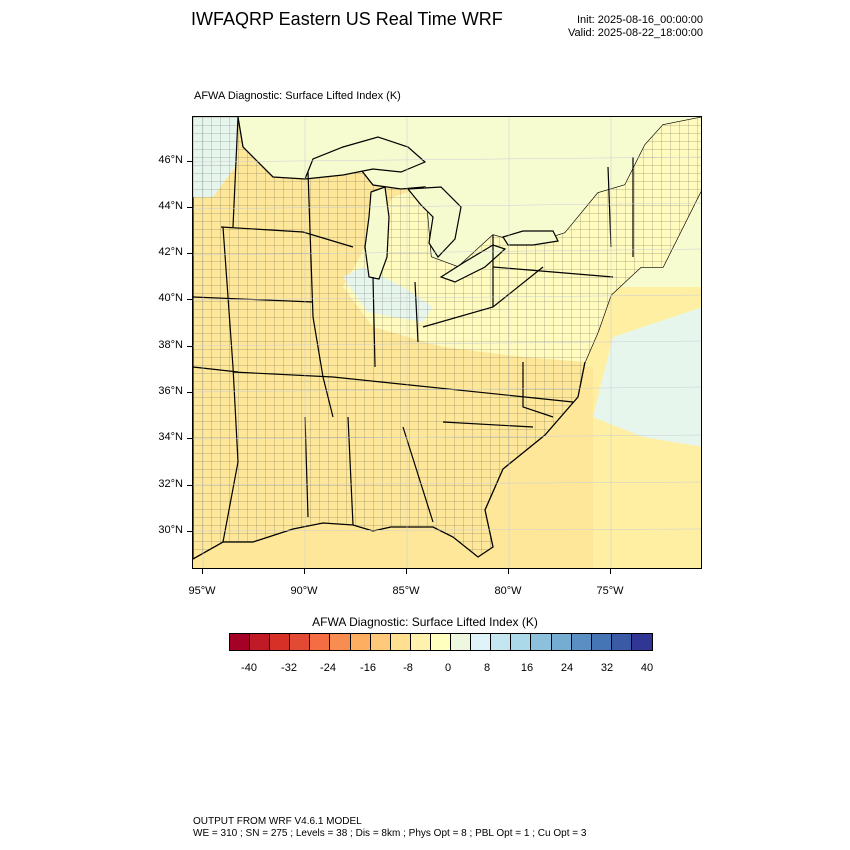  Describe the element at coordinates (170, 437) in the screenshot. I see `lat-label-34: 34°N` at that location.